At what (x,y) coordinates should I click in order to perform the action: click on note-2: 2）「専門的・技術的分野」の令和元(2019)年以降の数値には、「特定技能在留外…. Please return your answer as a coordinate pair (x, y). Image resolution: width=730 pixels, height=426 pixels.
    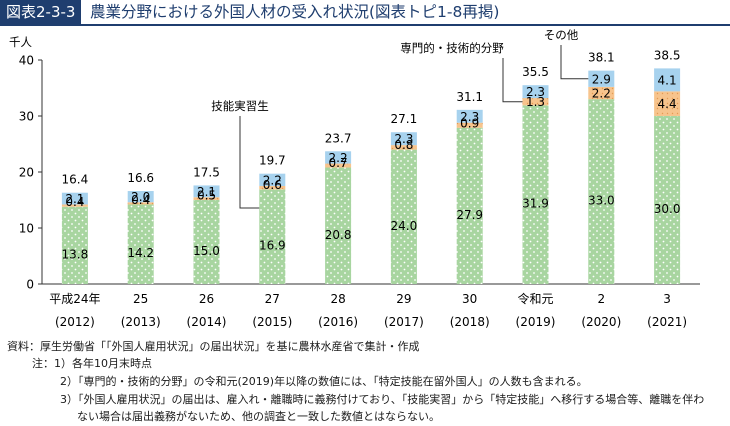
    Looking at the image, I should click on (324, 381).